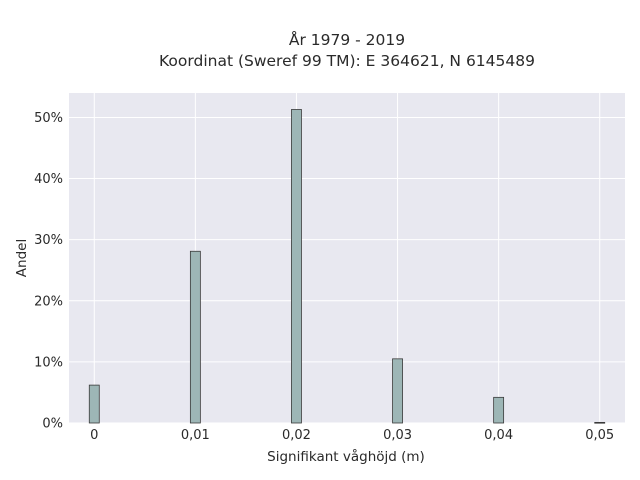 The image size is (640, 480). I want to click on y-tick-label: 10%, so click(48, 362).